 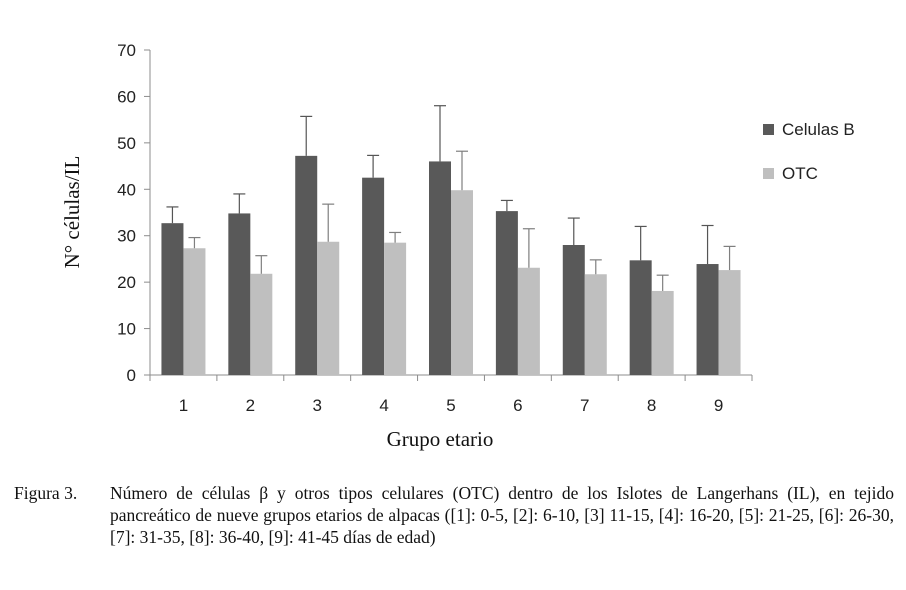 I want to click on legend-swatch-otc, so click(x=768, y=173).